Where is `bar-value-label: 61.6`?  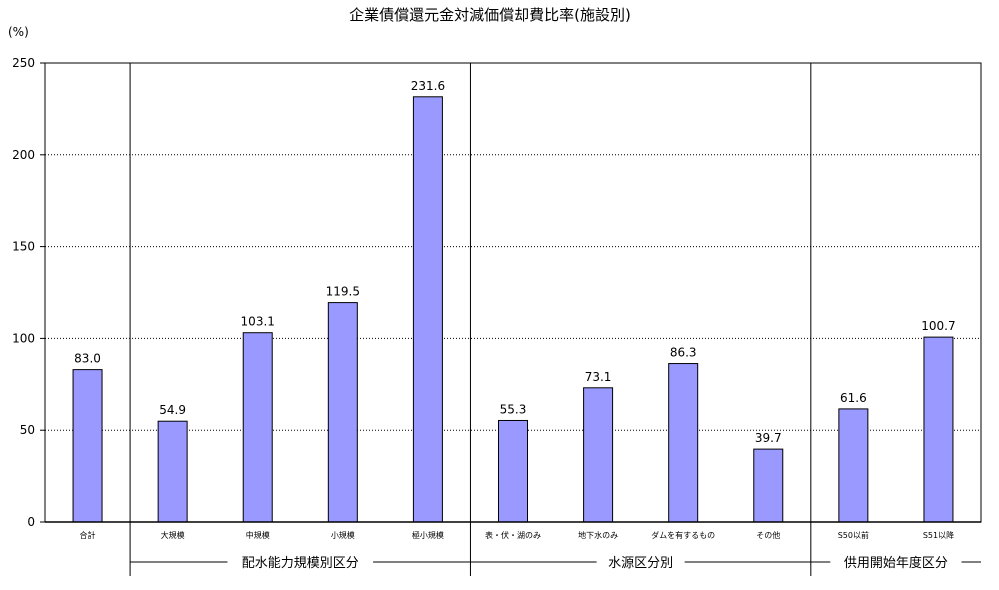
bar-value-label: 61.6 is located at coordinates (853, 398).